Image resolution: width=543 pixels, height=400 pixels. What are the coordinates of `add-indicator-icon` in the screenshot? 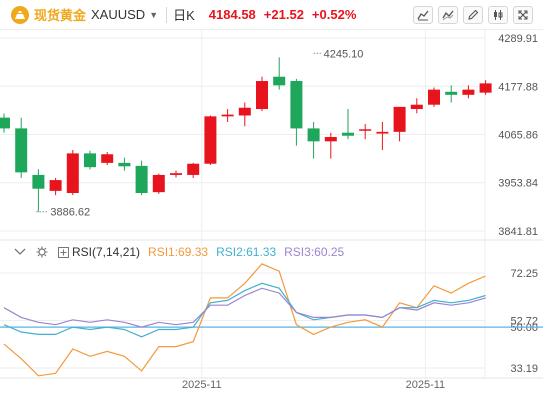 It's located at (63, 252).